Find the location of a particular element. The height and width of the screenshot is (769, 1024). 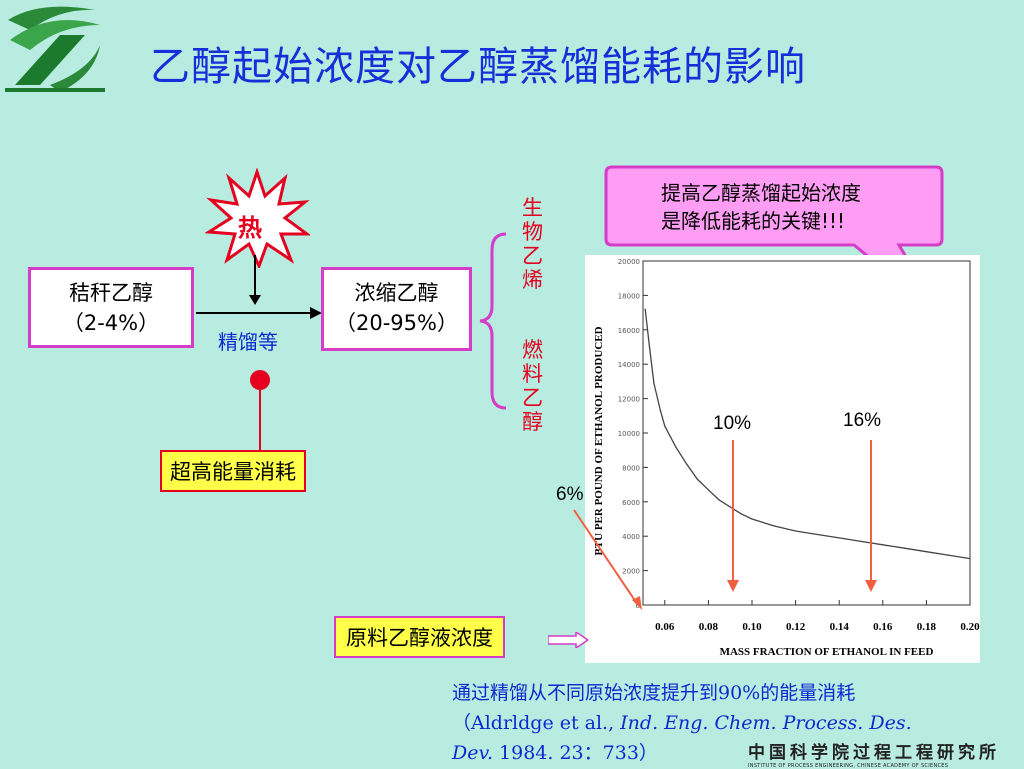

y-tick-label: 14000 is located at coordinates (629, 365).